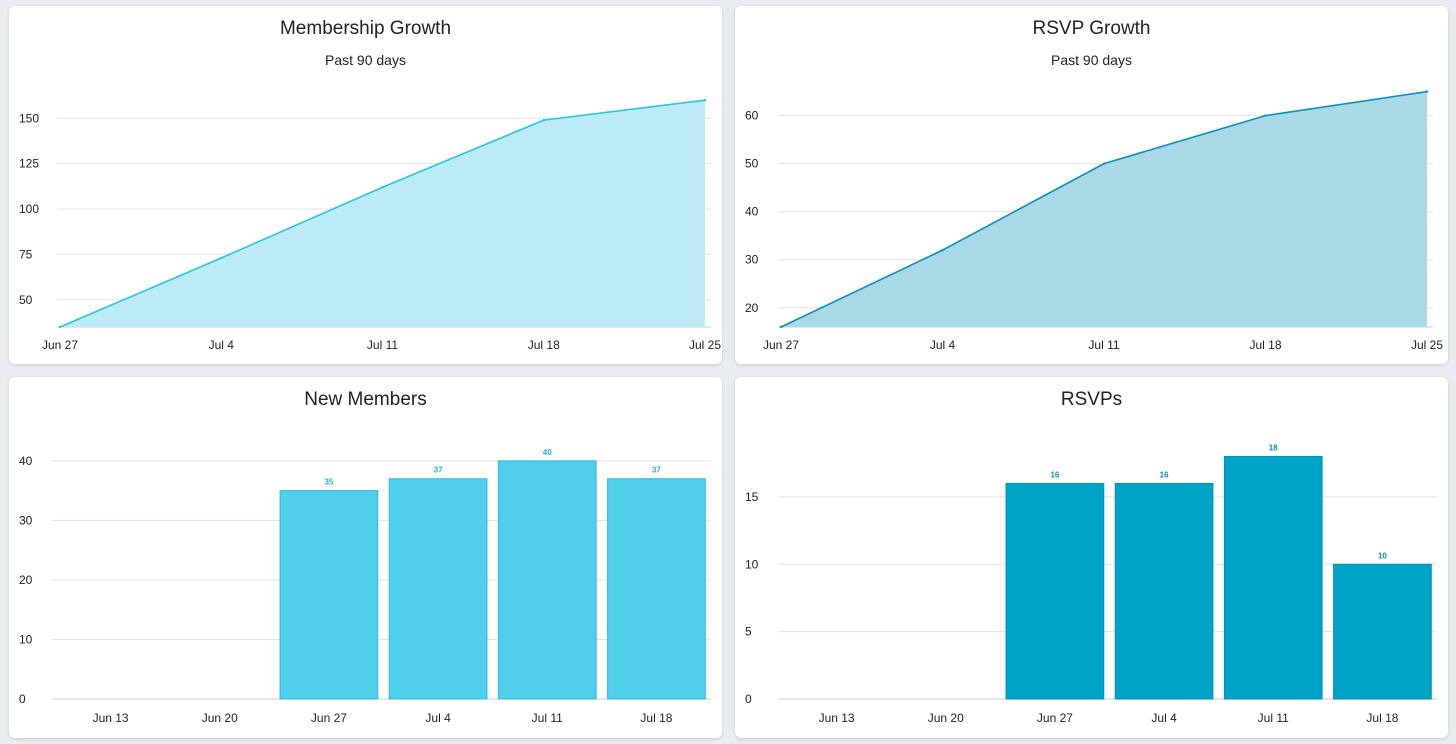 This screenshot has width=1456, height=744. I want to click on new-members-title: New Members, so click(365, 399).